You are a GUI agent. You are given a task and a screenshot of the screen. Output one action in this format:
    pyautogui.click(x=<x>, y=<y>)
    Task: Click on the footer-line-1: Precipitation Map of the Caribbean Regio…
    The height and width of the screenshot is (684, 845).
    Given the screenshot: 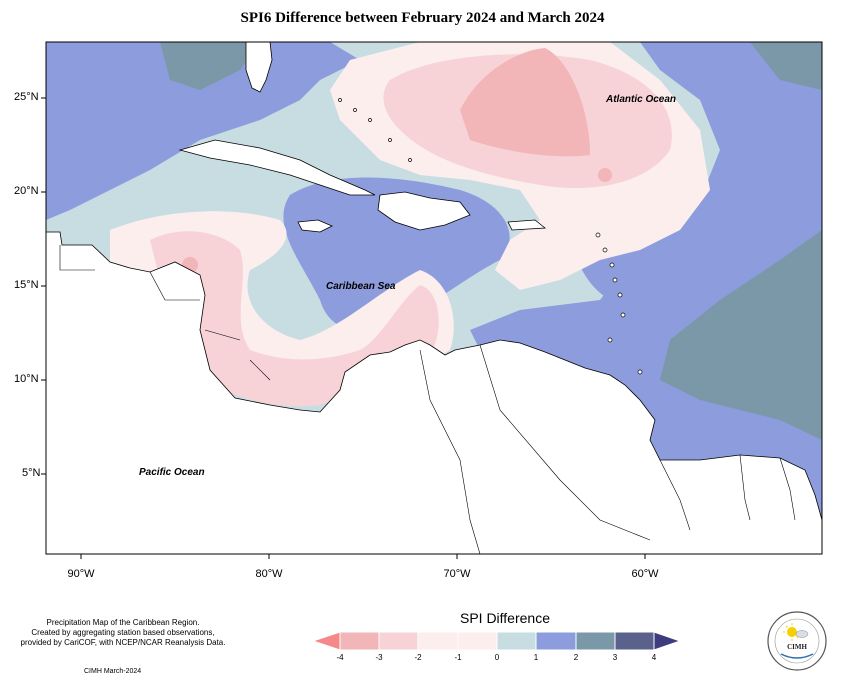 What is the action you would take?
    pyautogui.click(x=123, y=622)
    